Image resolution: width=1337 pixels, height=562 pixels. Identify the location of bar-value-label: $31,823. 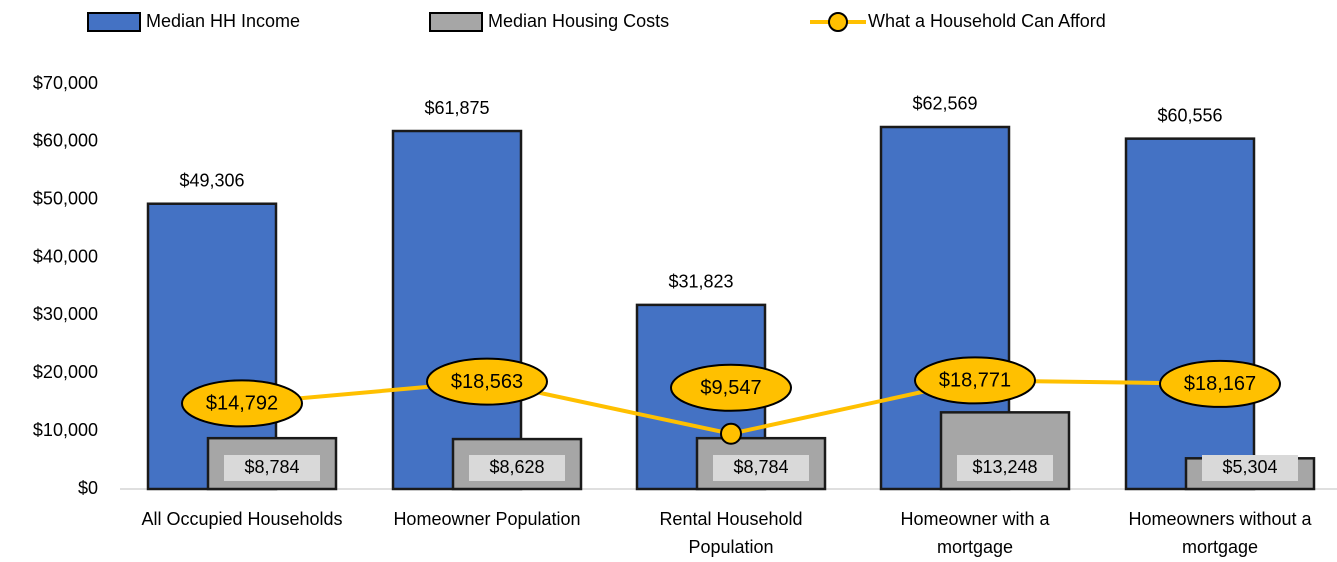
(700, 282).